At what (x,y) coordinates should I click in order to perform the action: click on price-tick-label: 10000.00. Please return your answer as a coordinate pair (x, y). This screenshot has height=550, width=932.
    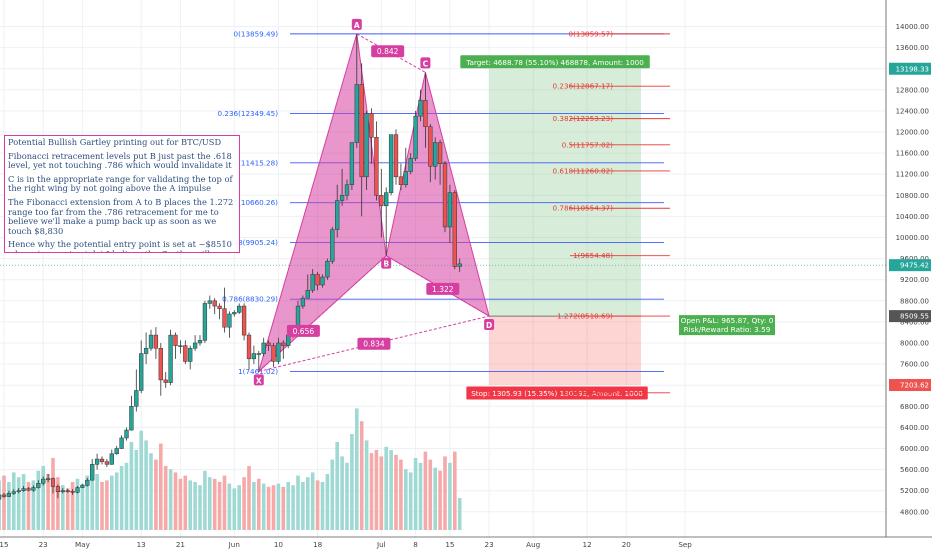
    Looking at the image, I should click on (912, 238).